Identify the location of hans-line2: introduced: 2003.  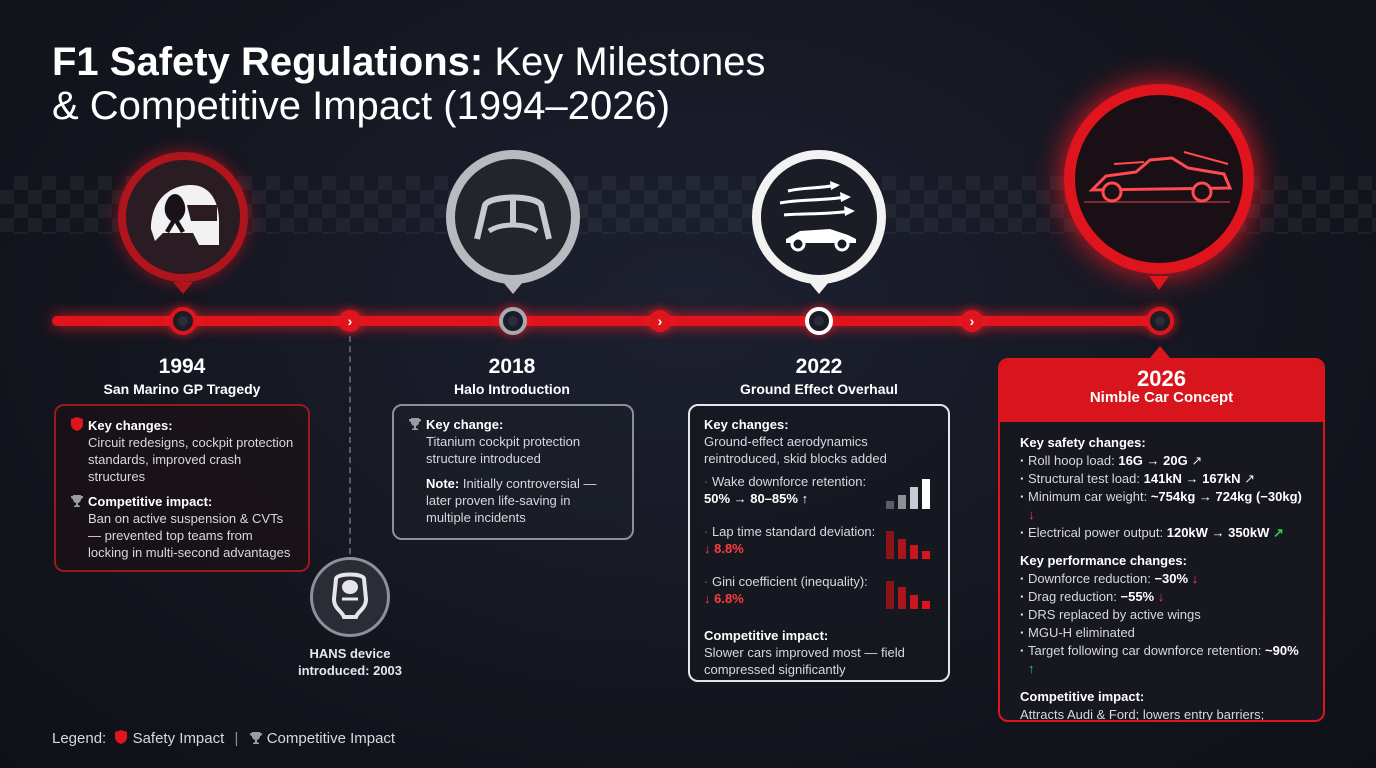
(350, 670).